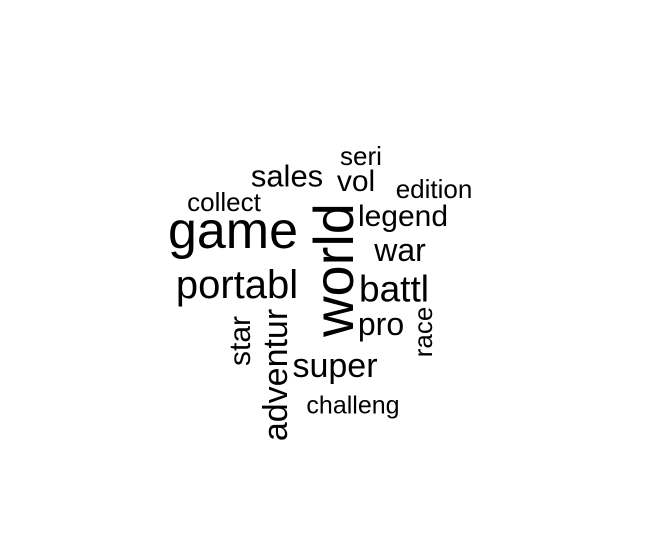  I want to click on word-sales: sales, so click(287, 176).